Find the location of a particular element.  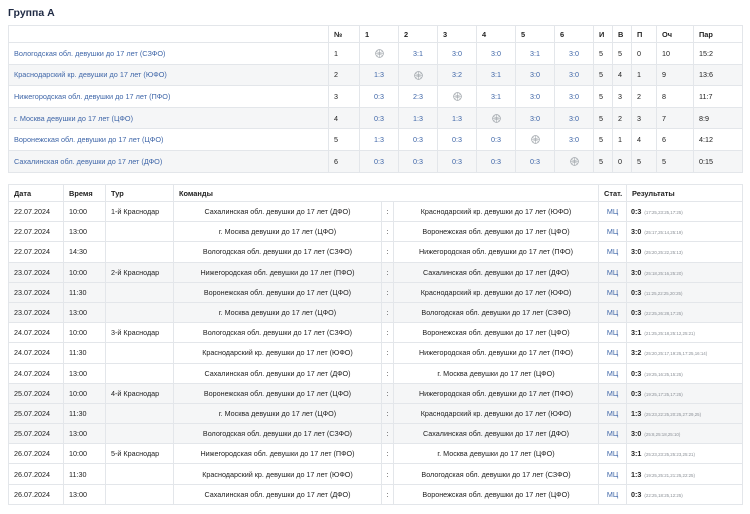

home-team: Воронежская обл. девушки до 17 лет (ЦФО) is located at coordinates (277, 393).